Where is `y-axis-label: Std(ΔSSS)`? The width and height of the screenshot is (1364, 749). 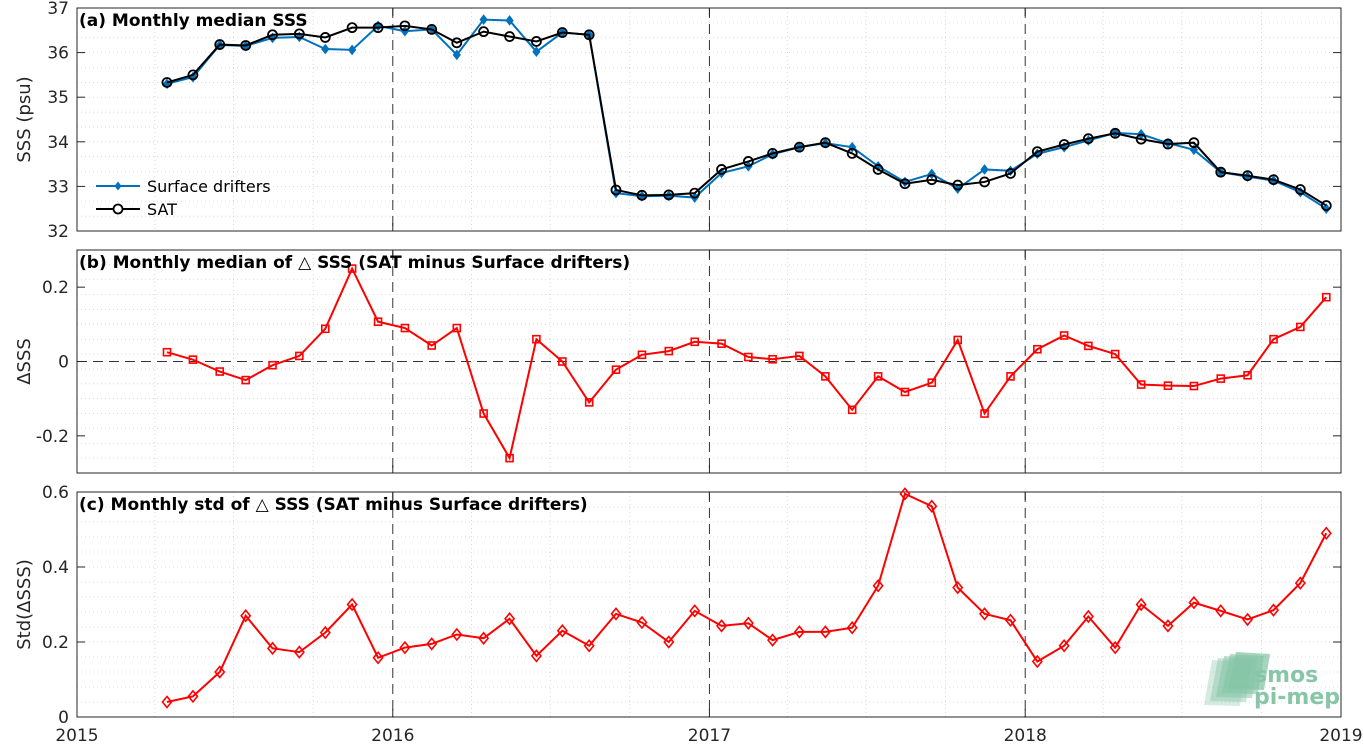
y-axis-label: Std(ΔSSS) is located at coordinates (24, 604).